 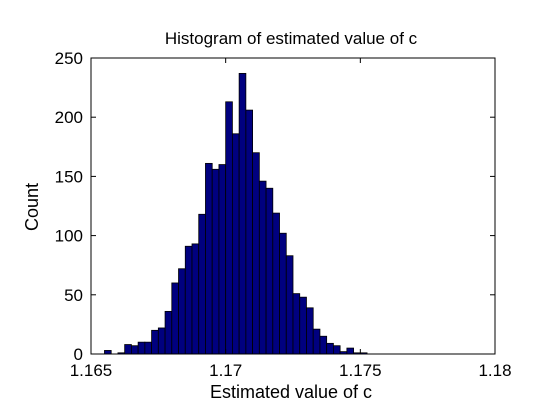 What do you see at coordinates (225, 370) in the screenshot?
I see `x-tick-label: 1.17` at bounding box center [225, 370].